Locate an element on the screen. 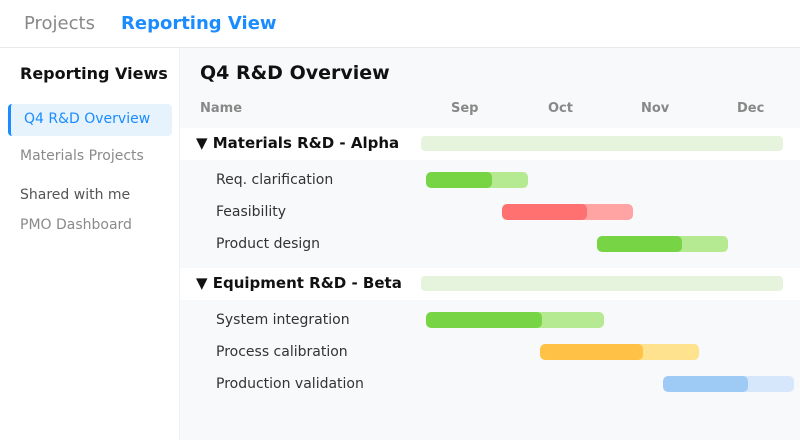  group-row-equipment: ▼ Equipment R&D - Beta is located at coordinates (490, 284).